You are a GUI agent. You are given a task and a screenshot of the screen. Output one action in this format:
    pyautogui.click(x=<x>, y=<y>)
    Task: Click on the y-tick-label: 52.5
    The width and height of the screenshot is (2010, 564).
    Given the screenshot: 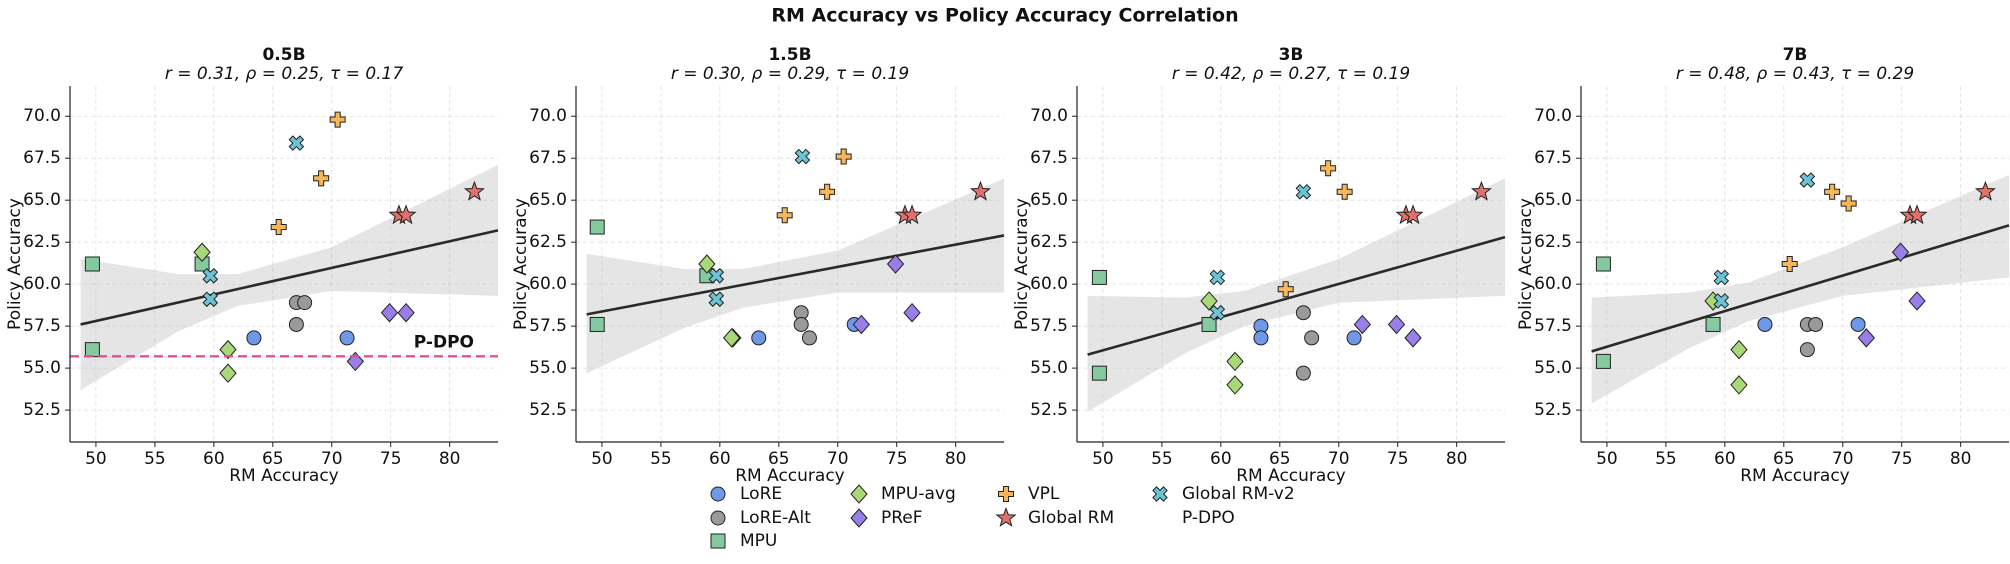 What is the action you would take?
    pyautogui.click(x=1049, y=410)
    